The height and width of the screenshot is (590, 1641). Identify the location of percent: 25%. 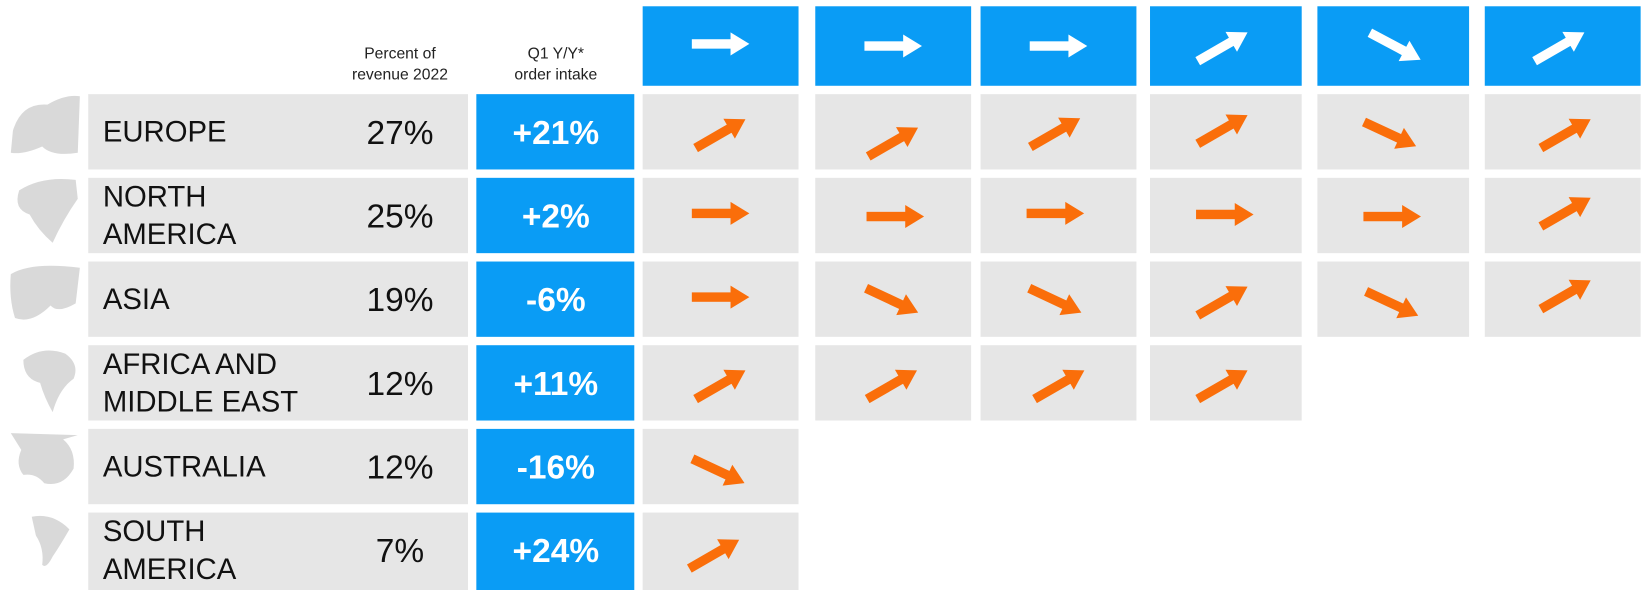
(399, 216).